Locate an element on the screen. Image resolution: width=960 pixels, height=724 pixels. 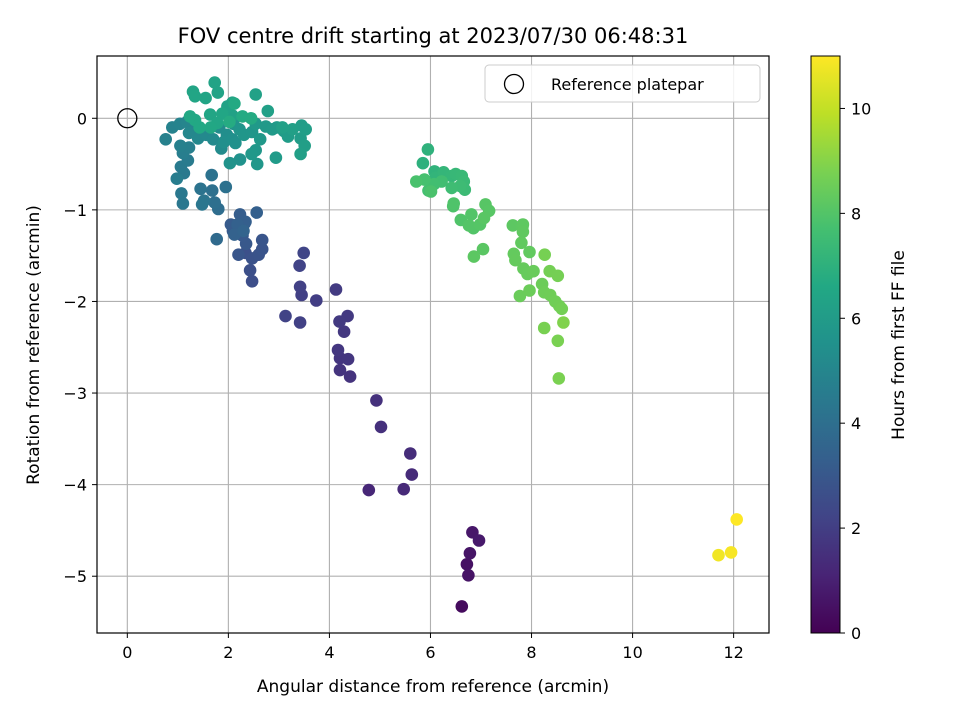
x-tick-label: 6 is located at coordinates (430, 652).